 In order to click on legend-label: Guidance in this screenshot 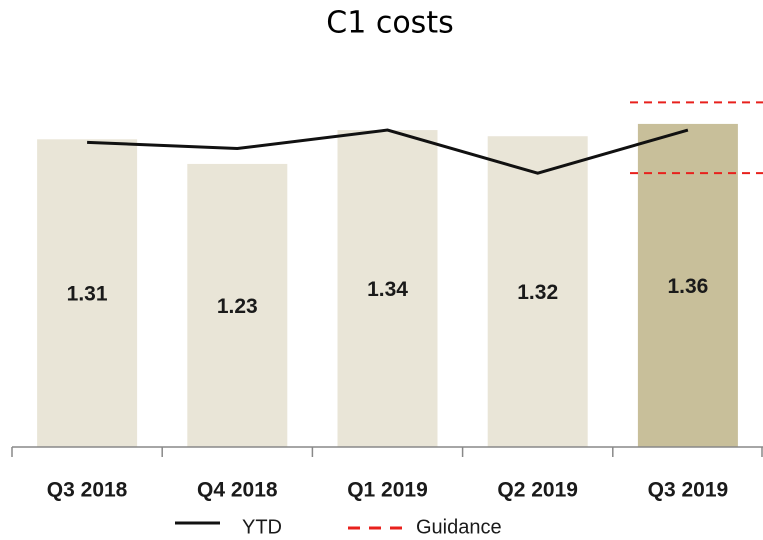, I will do `click(459, 527)`.